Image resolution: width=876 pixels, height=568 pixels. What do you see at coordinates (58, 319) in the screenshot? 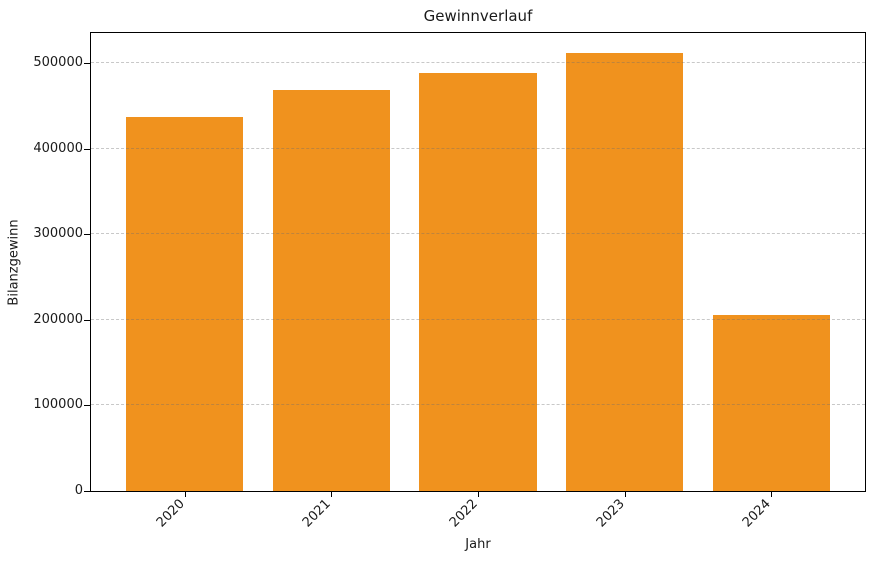
I see `y-tick-label: 200000` at bounding box center [58, 319].